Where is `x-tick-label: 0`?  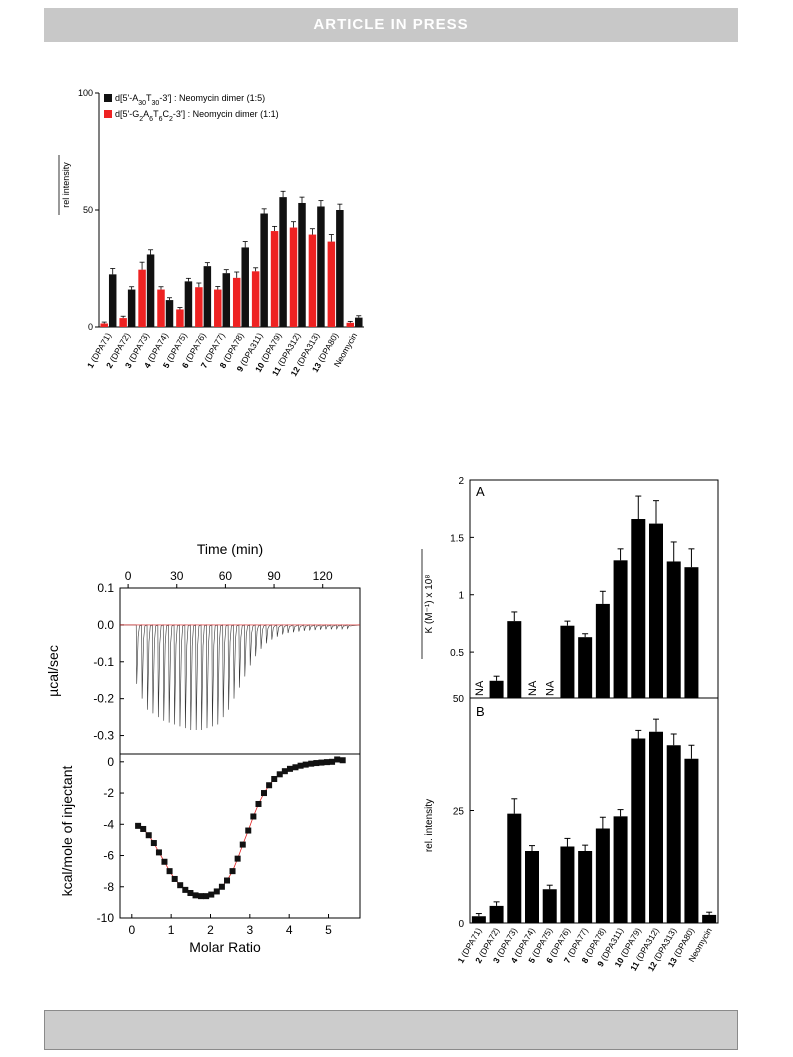
x-tick-label: 0 is located at coordinates (128, 576).